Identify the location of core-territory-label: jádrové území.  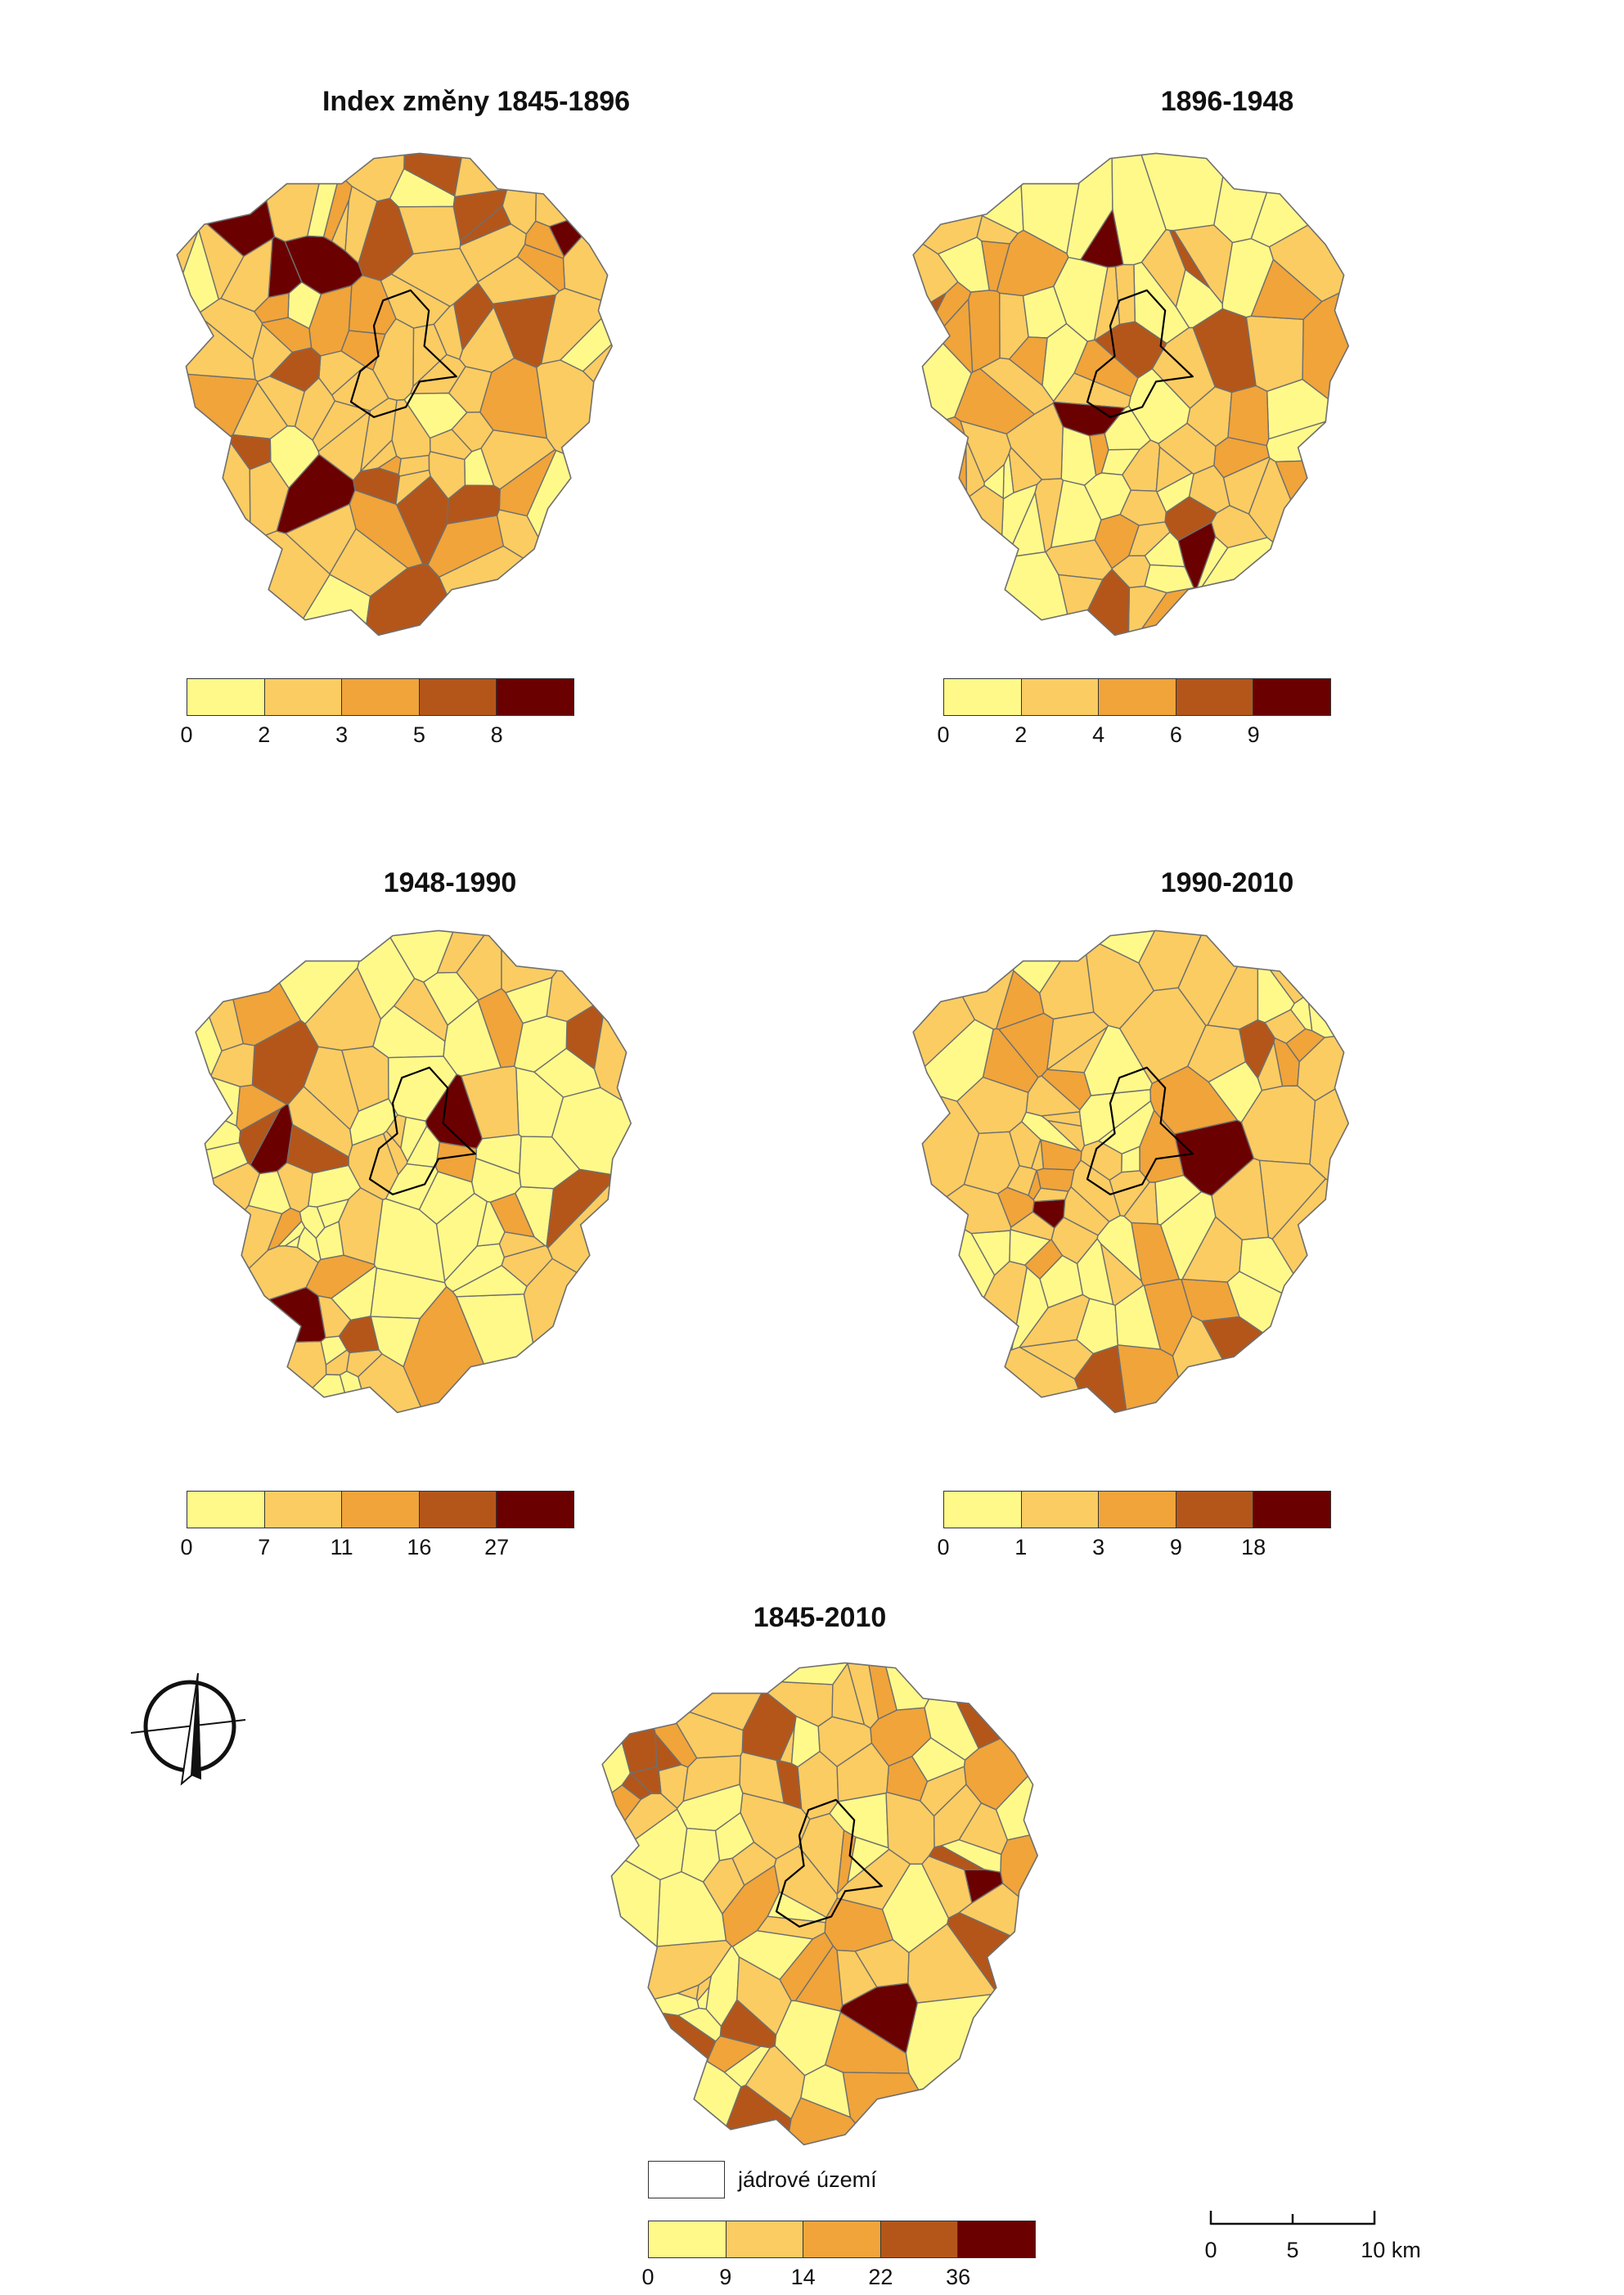
(808, 2180).